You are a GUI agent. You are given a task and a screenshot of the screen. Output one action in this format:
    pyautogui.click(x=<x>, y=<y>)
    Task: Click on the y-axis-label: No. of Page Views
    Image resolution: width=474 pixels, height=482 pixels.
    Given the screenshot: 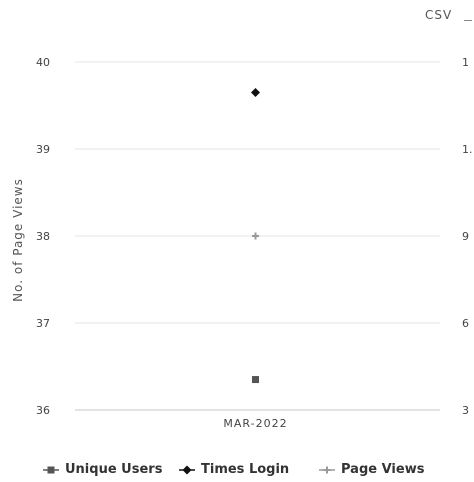 What is the action you would take?
    pyautogui.click(x=18, y=240)
    